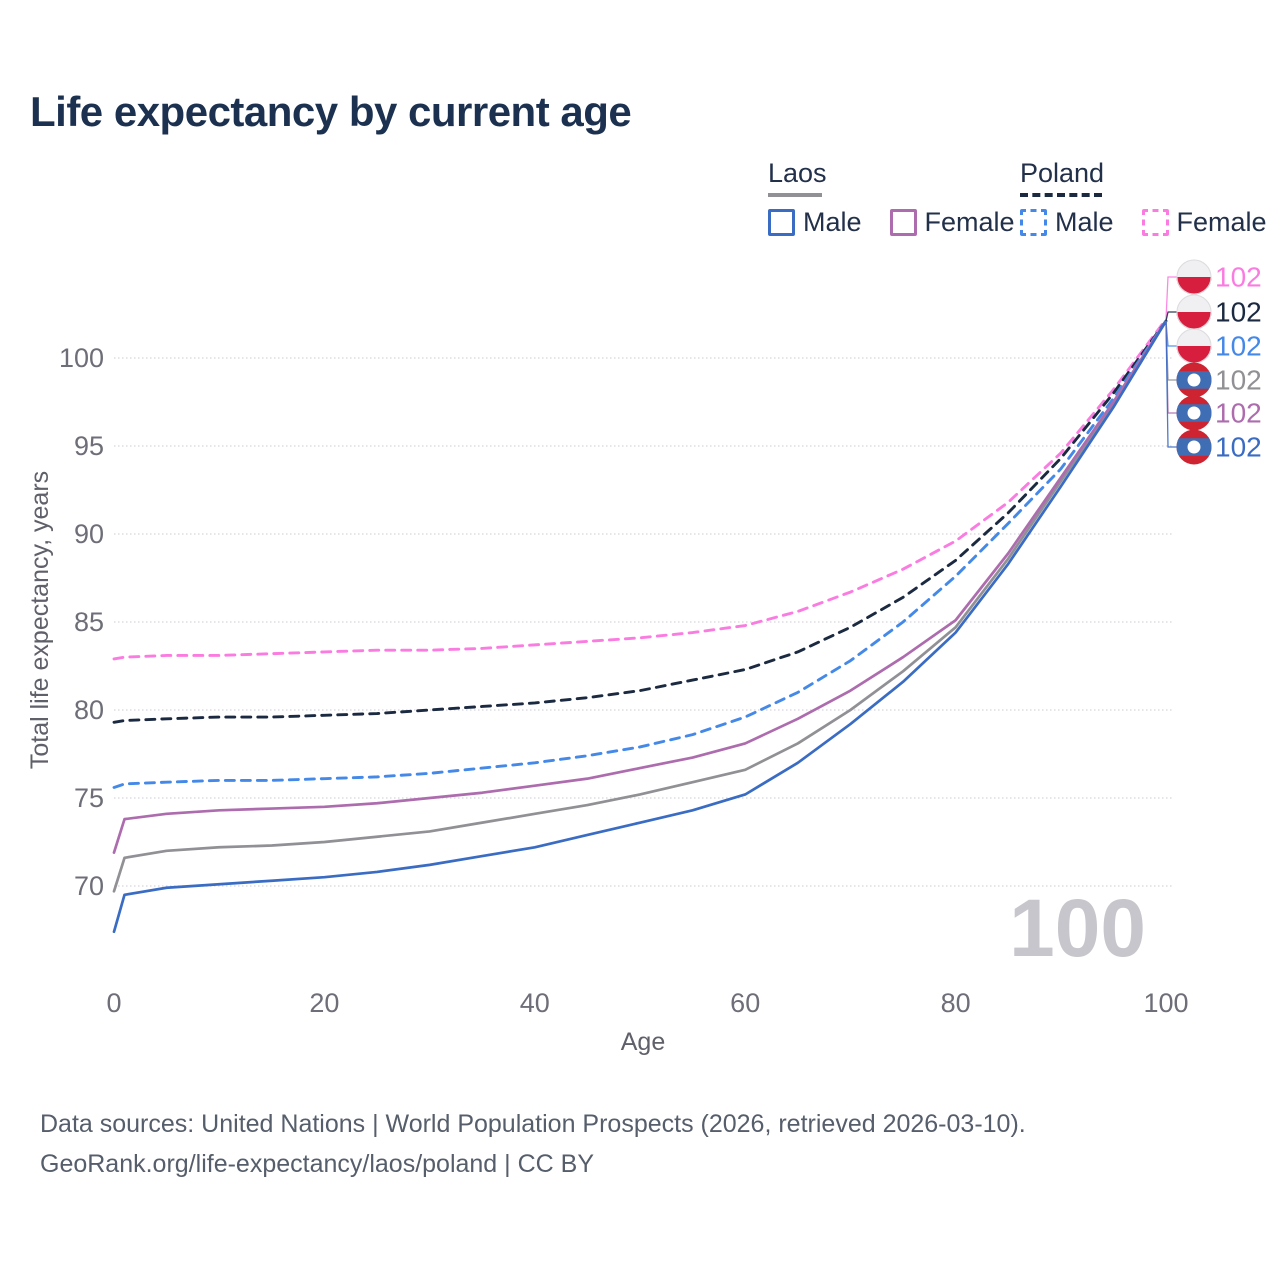  I want to click on poland-total-line-sample, so click(1061, 195).